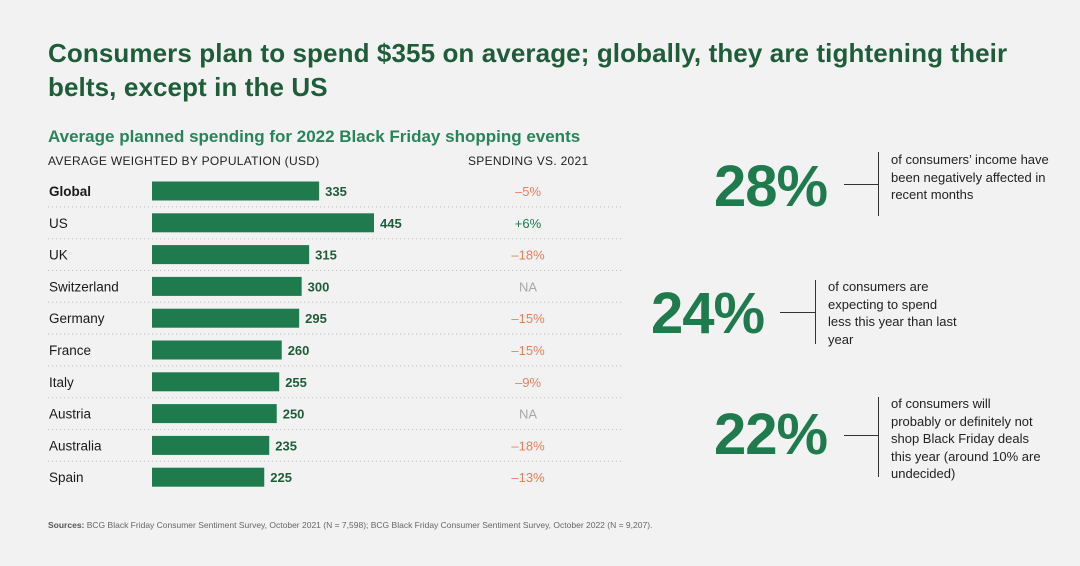 The image size is (1080, 566). What do you see at coordinates (316, 318) in the screenshot?
I see `bar-value-label: 295` at bounding box center [316, 318].